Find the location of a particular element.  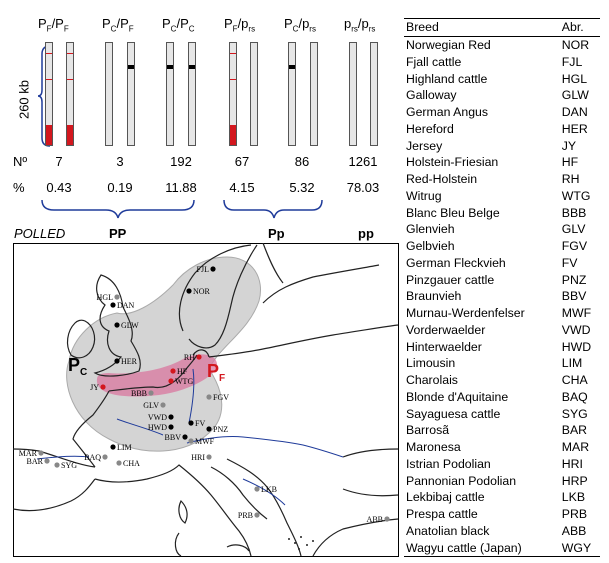

table-row: Norwegian Red NOR is located at coordinates (502, 44).